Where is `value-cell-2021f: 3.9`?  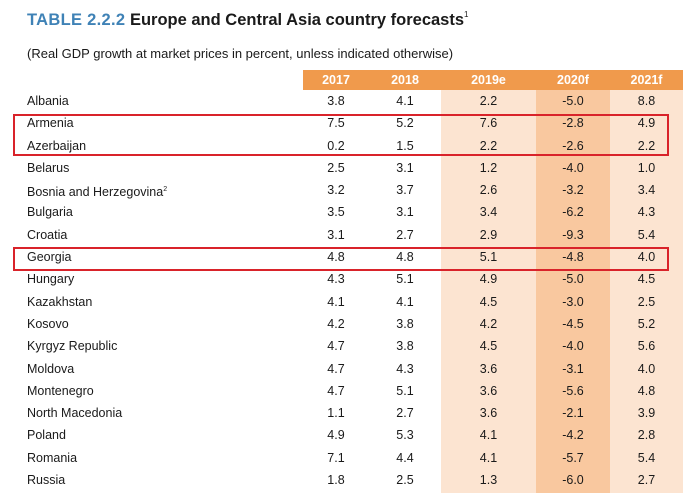
value-cell-2021f: 3.9 is located at coordinates (646, 413).